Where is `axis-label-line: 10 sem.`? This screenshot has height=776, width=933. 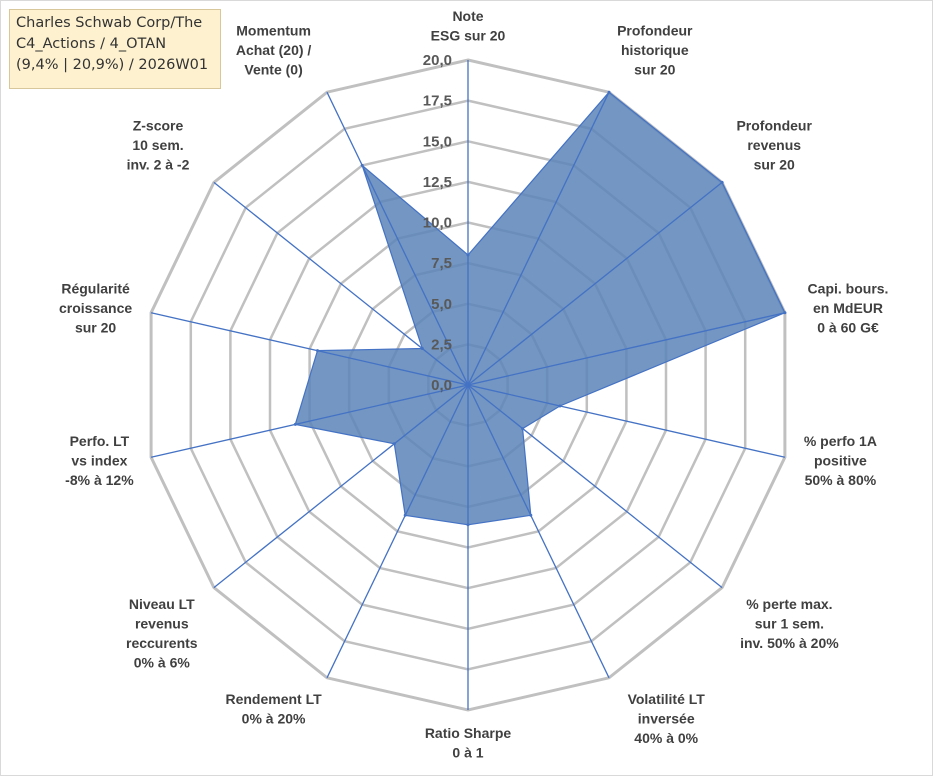
axis-label-line: 10 sem. is located at coordinates (157, 145).